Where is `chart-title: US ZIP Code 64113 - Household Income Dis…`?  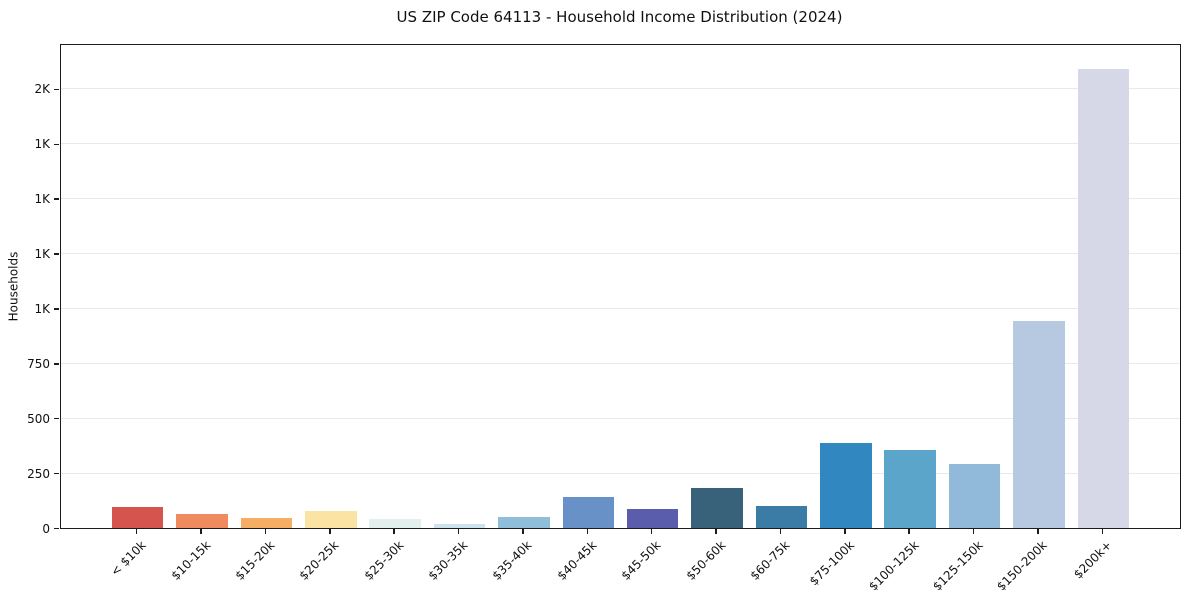 chart-title: US ZIP Code 64113 - Household Income Dis… is located at coordinates (619, 17).